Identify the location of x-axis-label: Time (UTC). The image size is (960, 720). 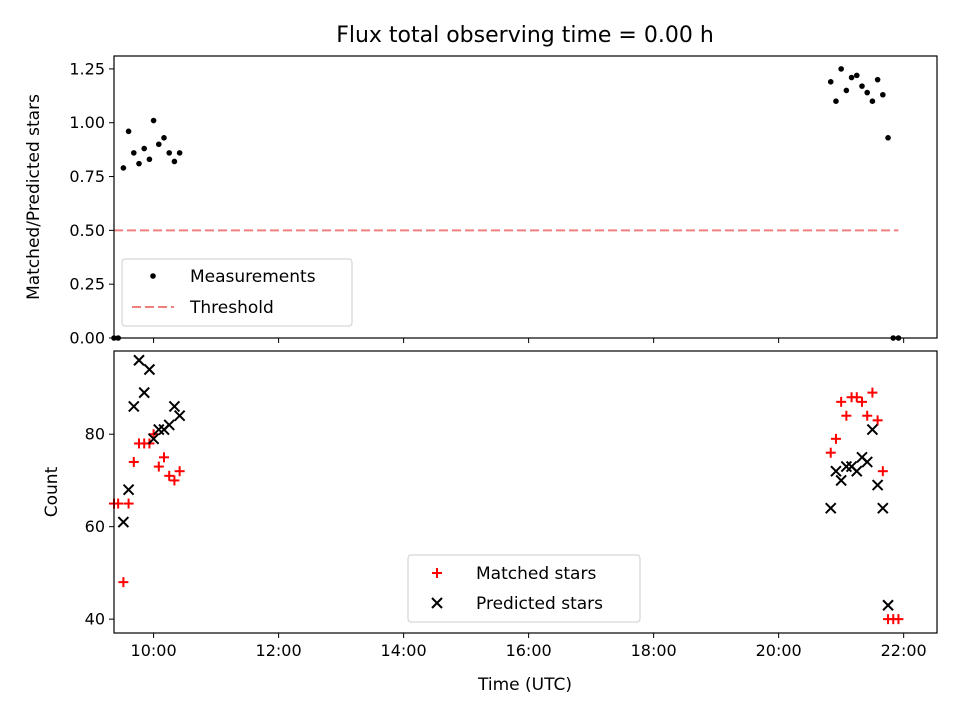
(524, 685).